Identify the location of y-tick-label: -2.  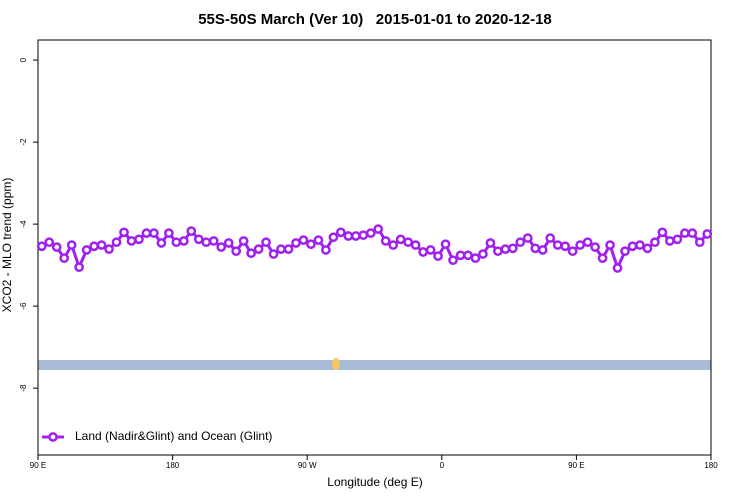
(23, 142).